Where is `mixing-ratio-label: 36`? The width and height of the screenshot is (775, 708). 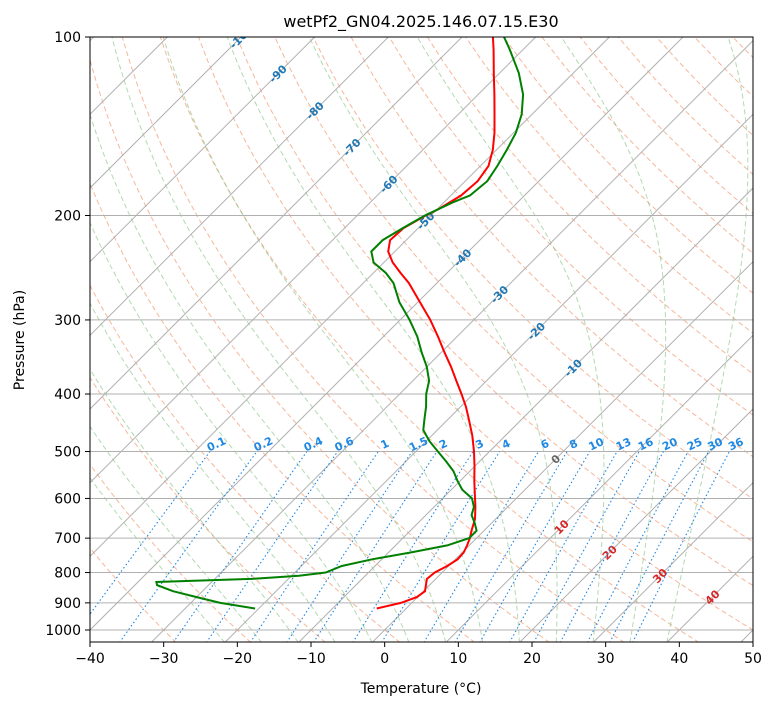 mixing-ratio-label: 36 is located at coordinates (736, 444).